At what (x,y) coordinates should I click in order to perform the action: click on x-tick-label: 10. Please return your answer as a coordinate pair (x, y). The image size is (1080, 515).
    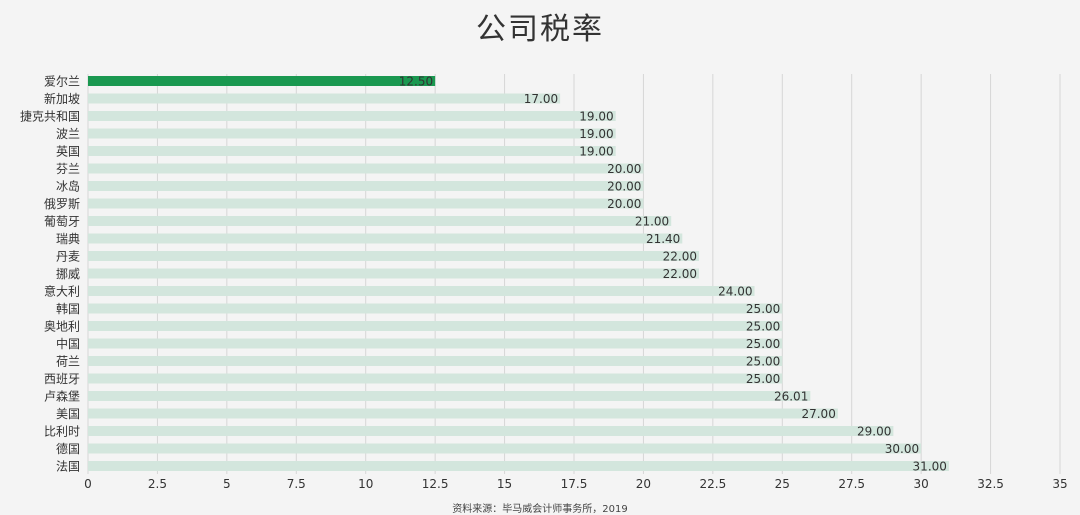
    Looking at the image, I should click on (365, 484).